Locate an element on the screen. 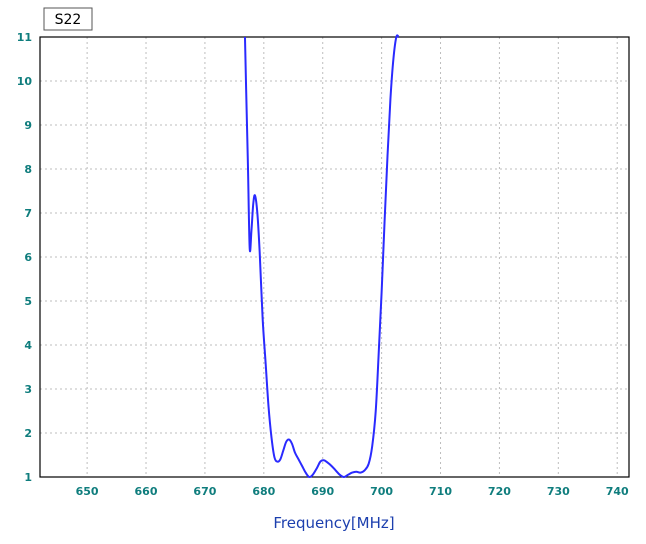 This screenshot has height=544, width=646. x-tick-label: 720 is located at coordinates (499, 491).